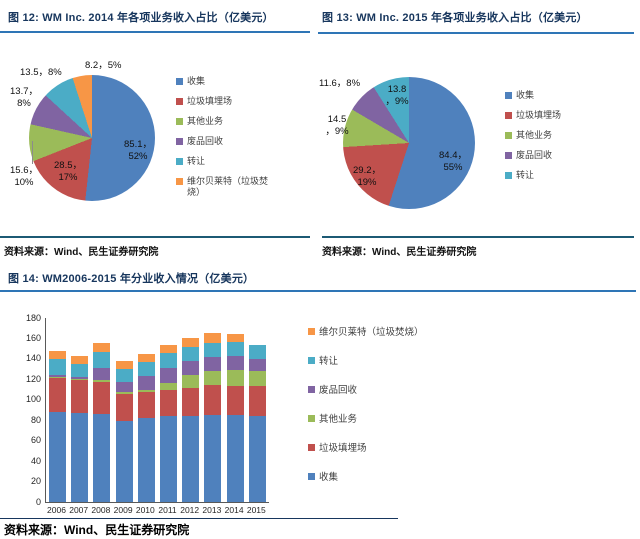 This screenshot has width=640, height=539. What do you see at coordinates (33, 399) in the screenshot?
I see `y-axis-tick-label: 100` at bounding box center [33, 399].